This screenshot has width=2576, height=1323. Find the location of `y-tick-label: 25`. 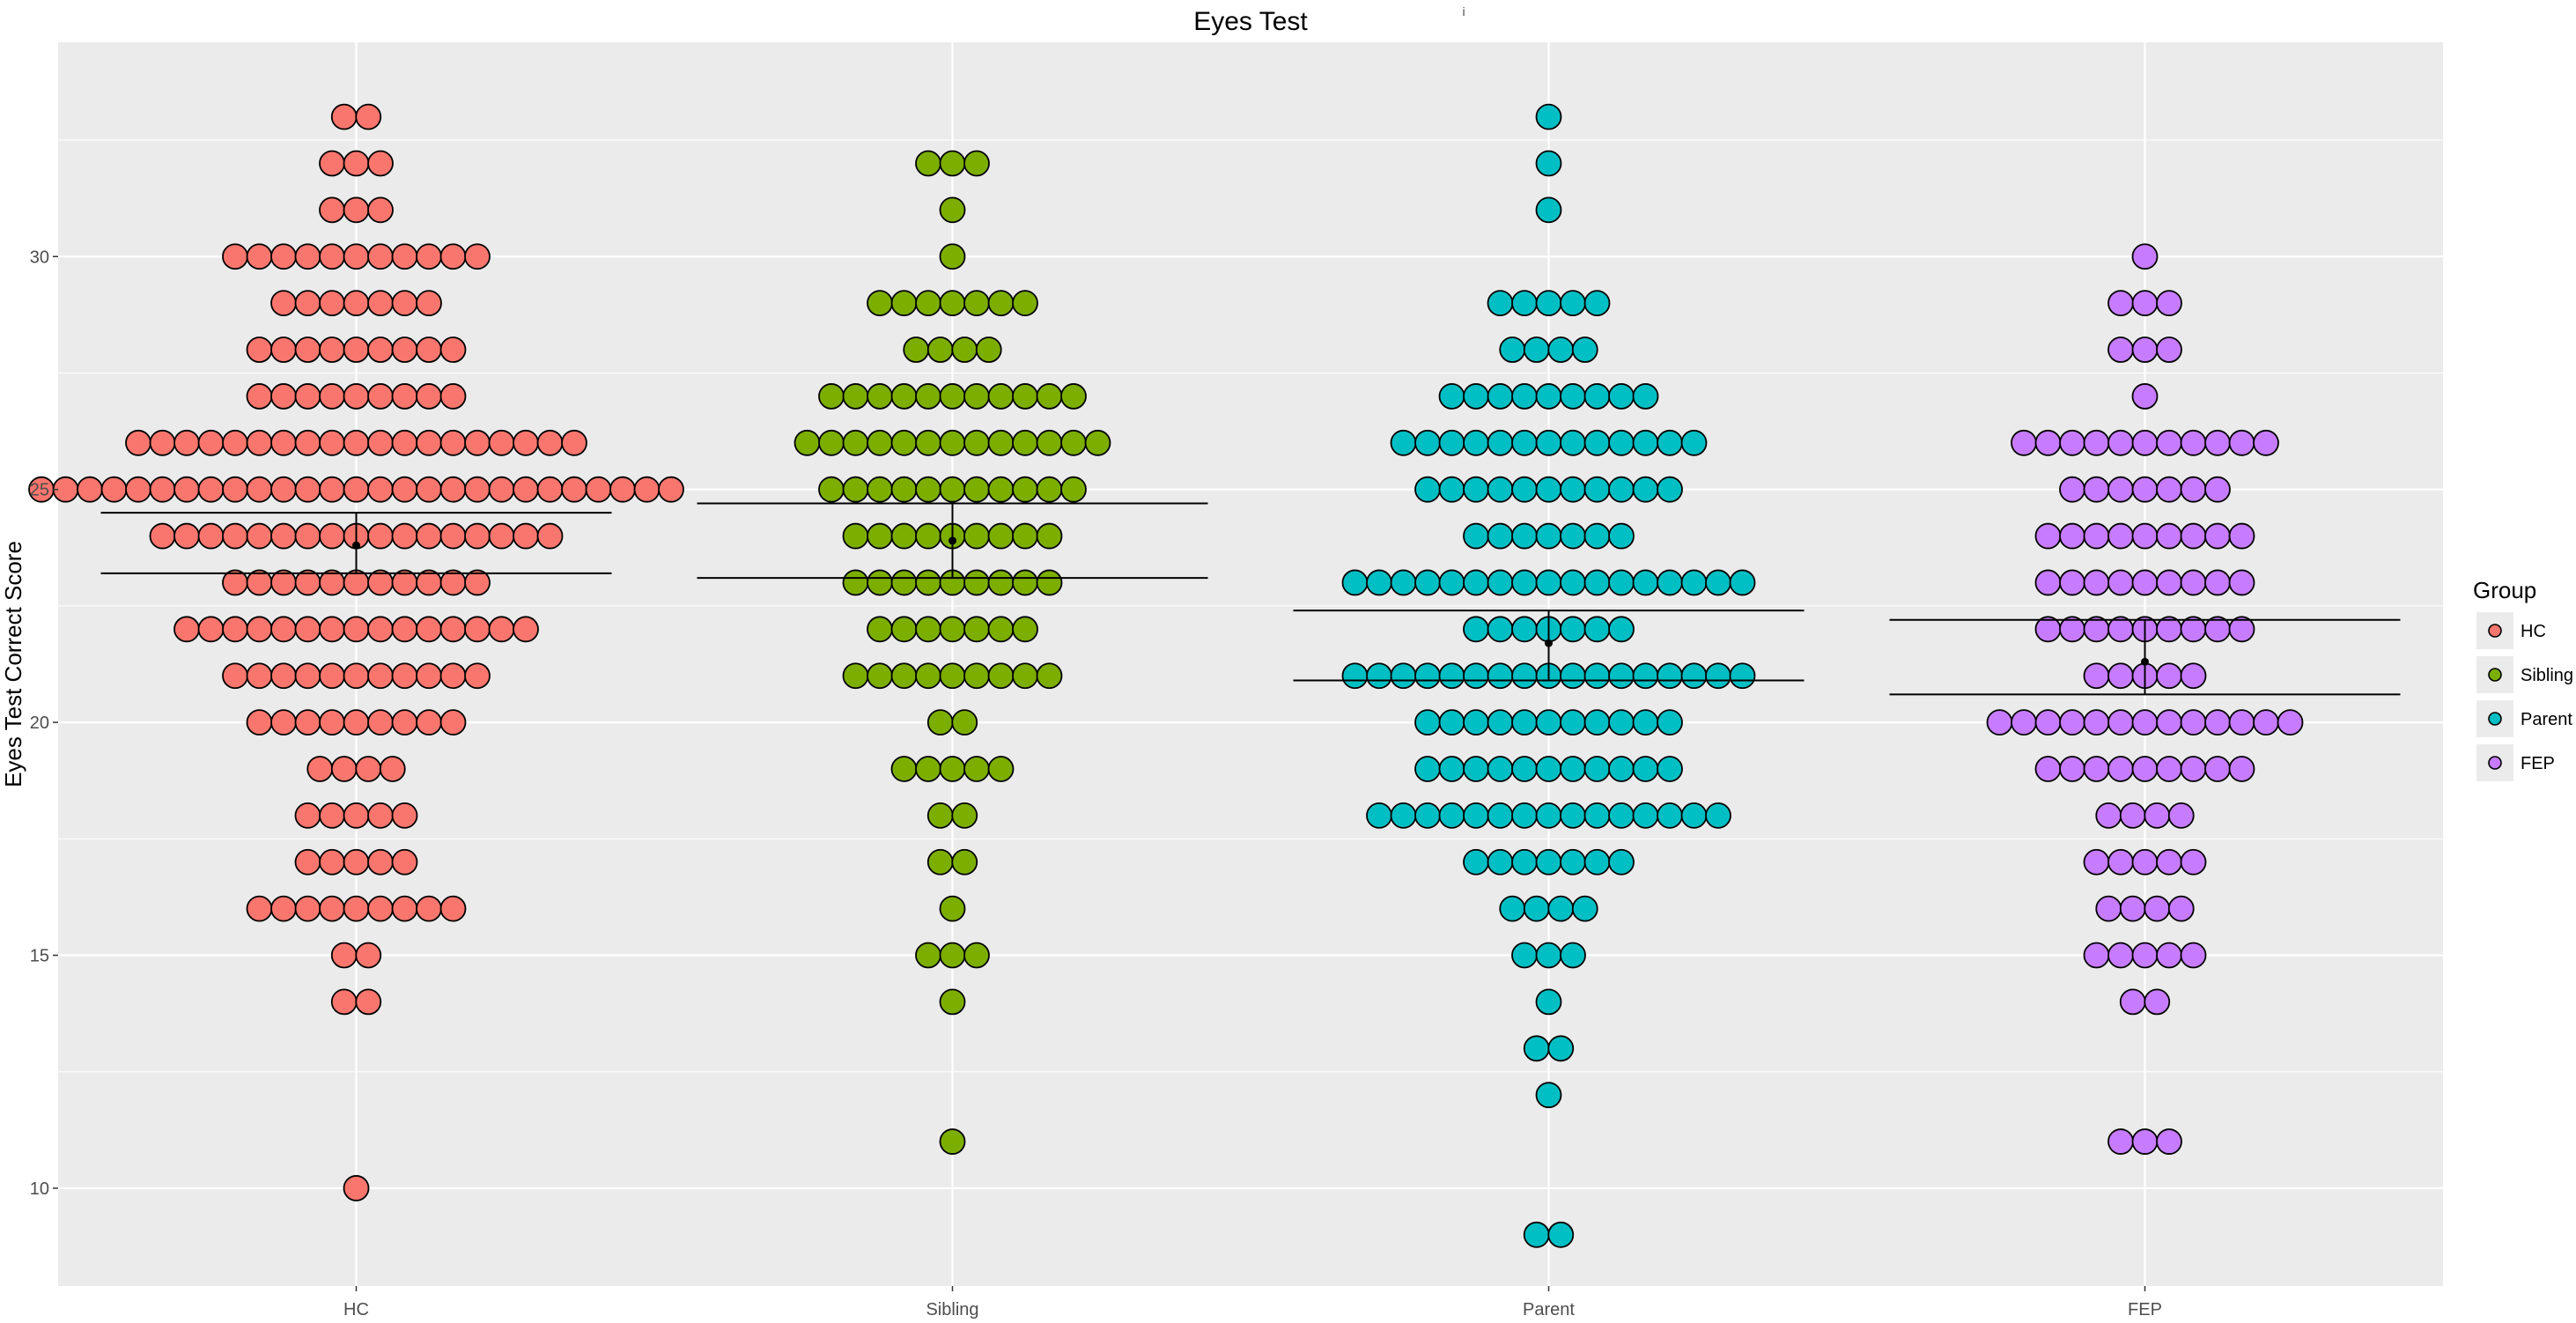

y-tick-label: 25 is located at coordinates (39, 490).